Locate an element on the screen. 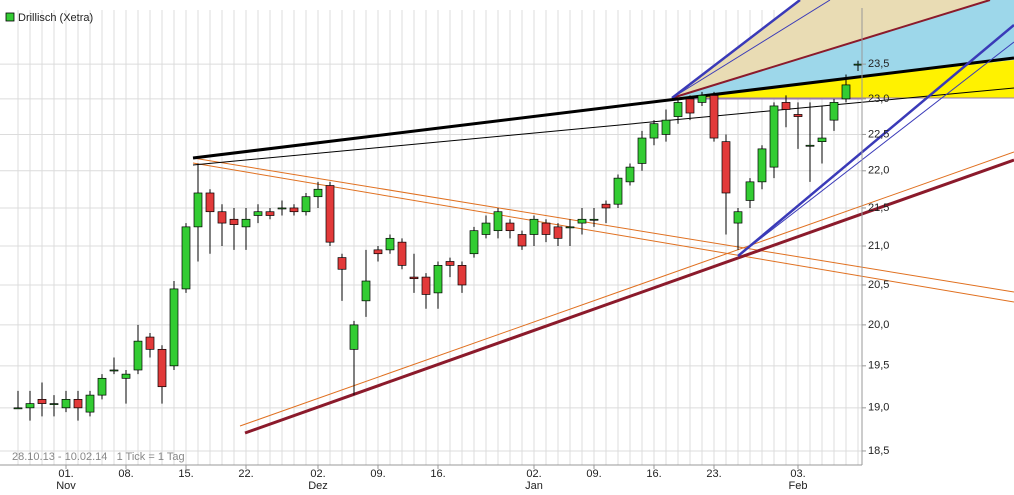 This screenshot has height=495, width=1014. y-tick-label: 19,5 is located at coordinates (878, 366).